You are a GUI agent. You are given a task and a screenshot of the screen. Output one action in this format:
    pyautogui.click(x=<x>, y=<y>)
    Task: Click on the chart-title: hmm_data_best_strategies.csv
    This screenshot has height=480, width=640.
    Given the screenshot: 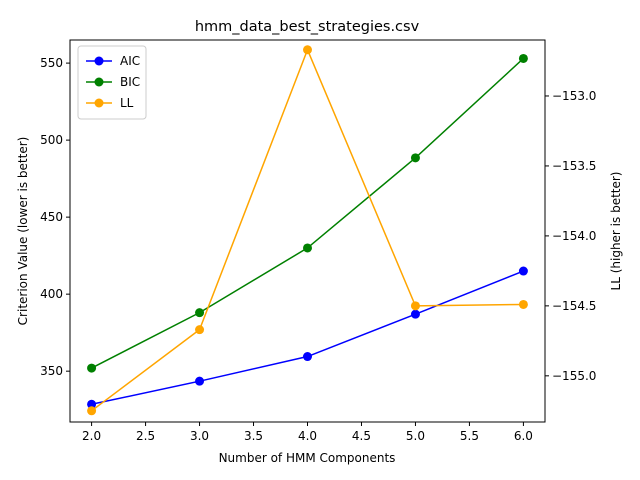 What is the action you would take?
    pyautogui.click(x=307, y=27)
    